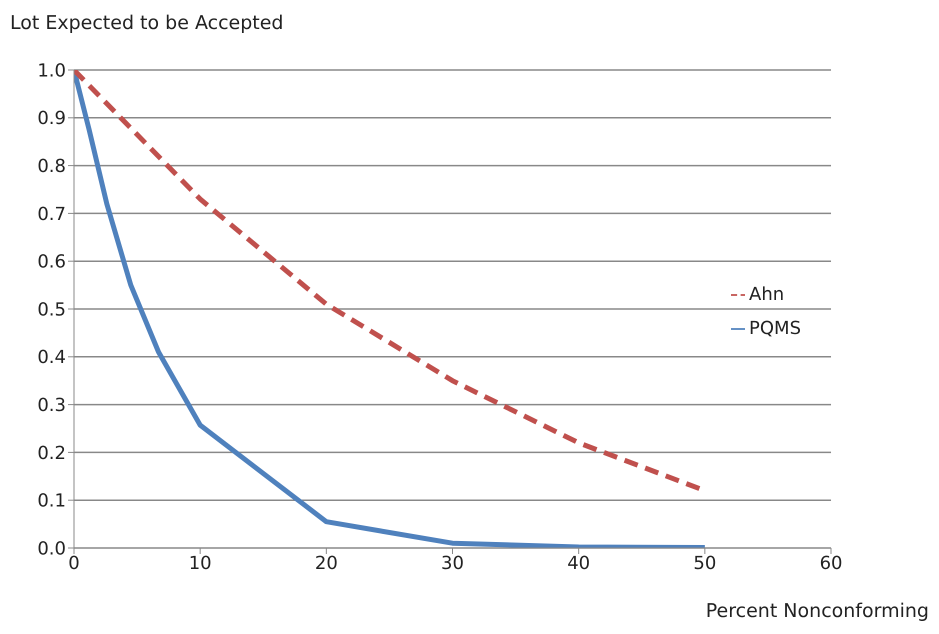  I want to click on y-tick-label: 0.6, so click(51, 262).